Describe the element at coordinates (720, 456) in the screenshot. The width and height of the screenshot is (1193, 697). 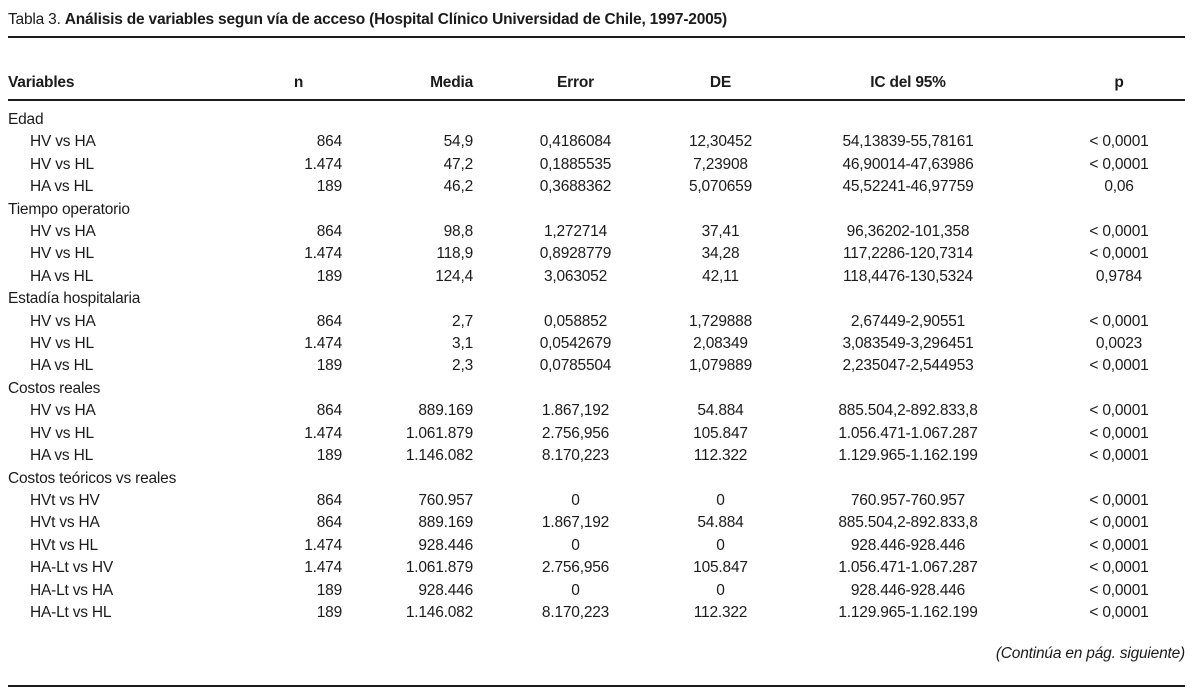
I see `de-value: 112.322` at that location.